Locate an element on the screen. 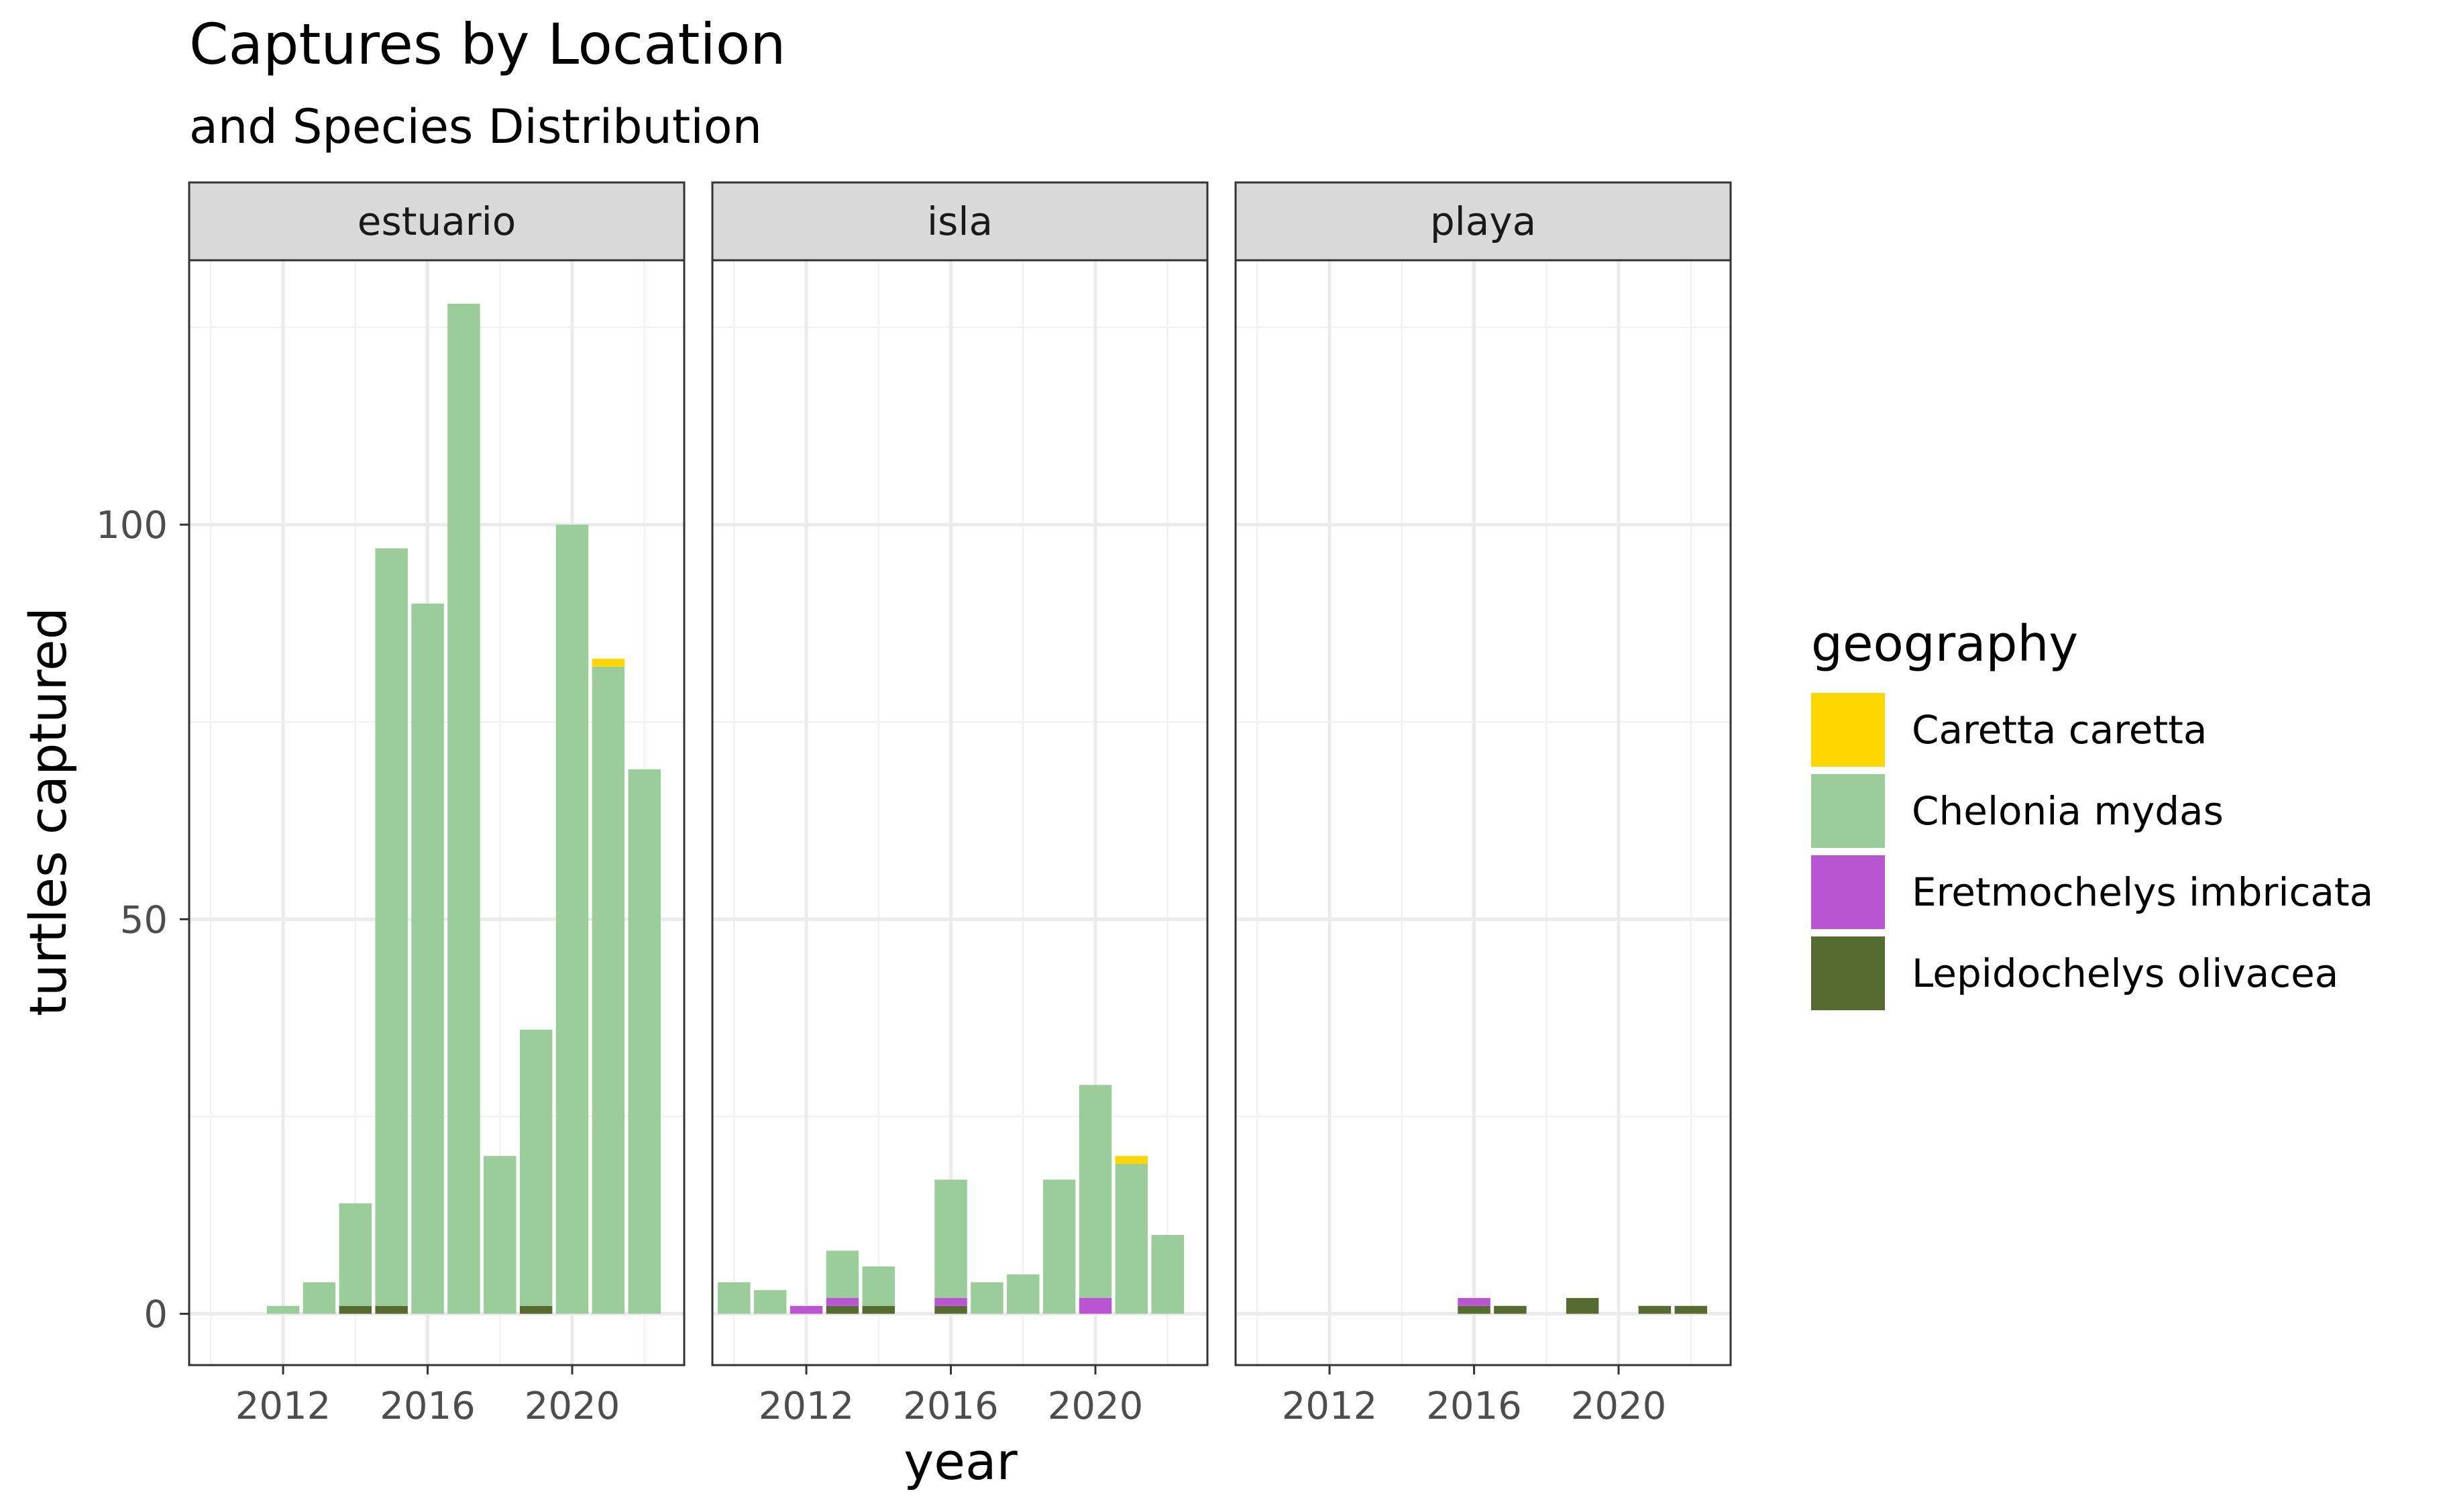 The height and width of the screenshot is (1512, 2445). panel-background is located at coordinates (1484, 812).